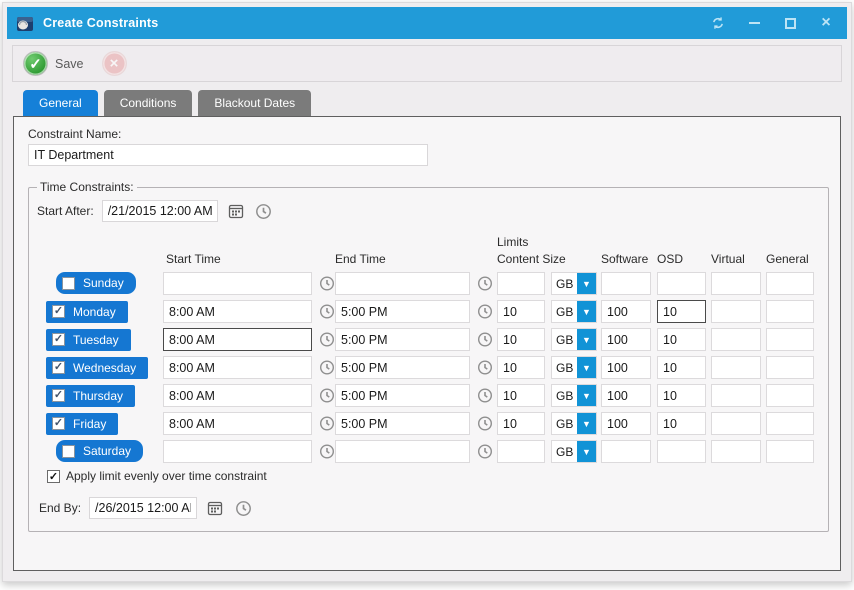  I want to click on close-icon: ×, so click(826, 22).